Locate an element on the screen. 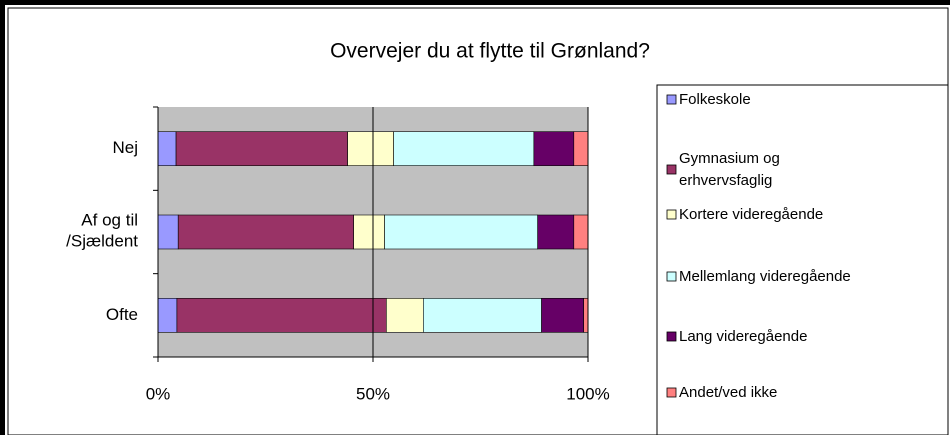  x-tick-label: 0% is located at coordinates (158, 393).